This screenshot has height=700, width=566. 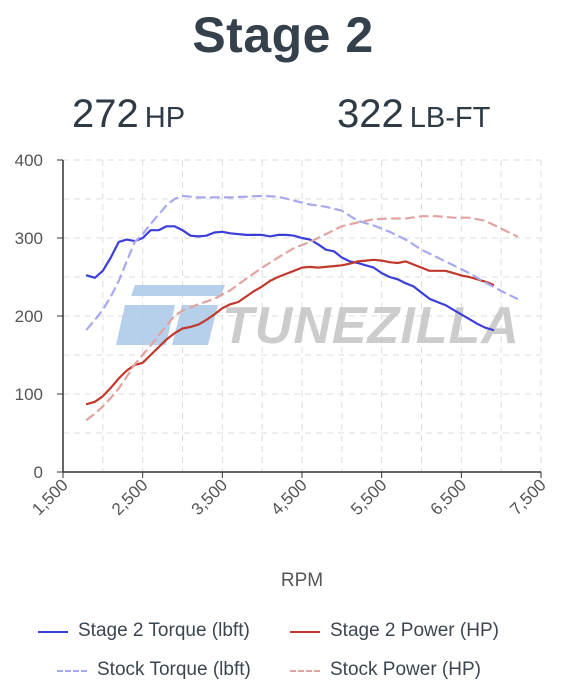 What do you see at coordinates (414, 630) in the screenshot?
I see `legend-stage2-power-label: Stage 2 Power (HP)` at bounding box center [414, 630].